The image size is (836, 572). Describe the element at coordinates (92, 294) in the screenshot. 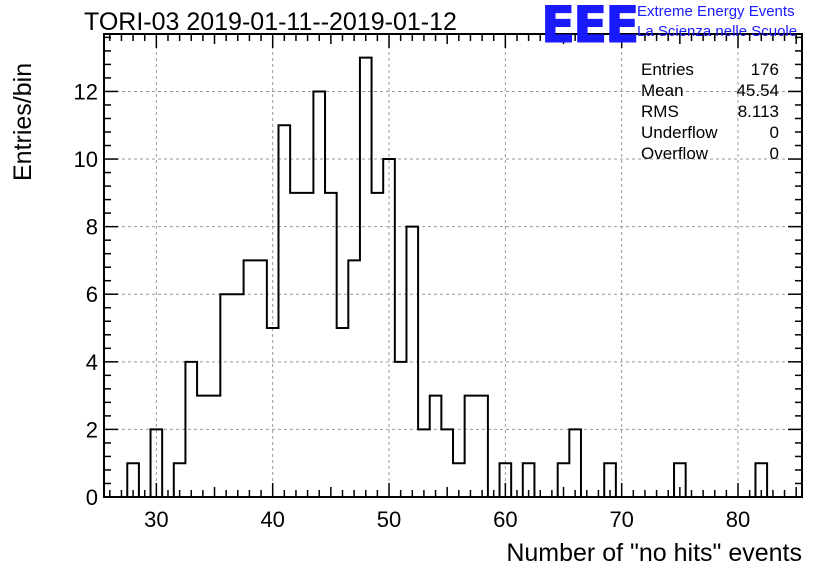

I see `y-tick-label: 6` at that location.